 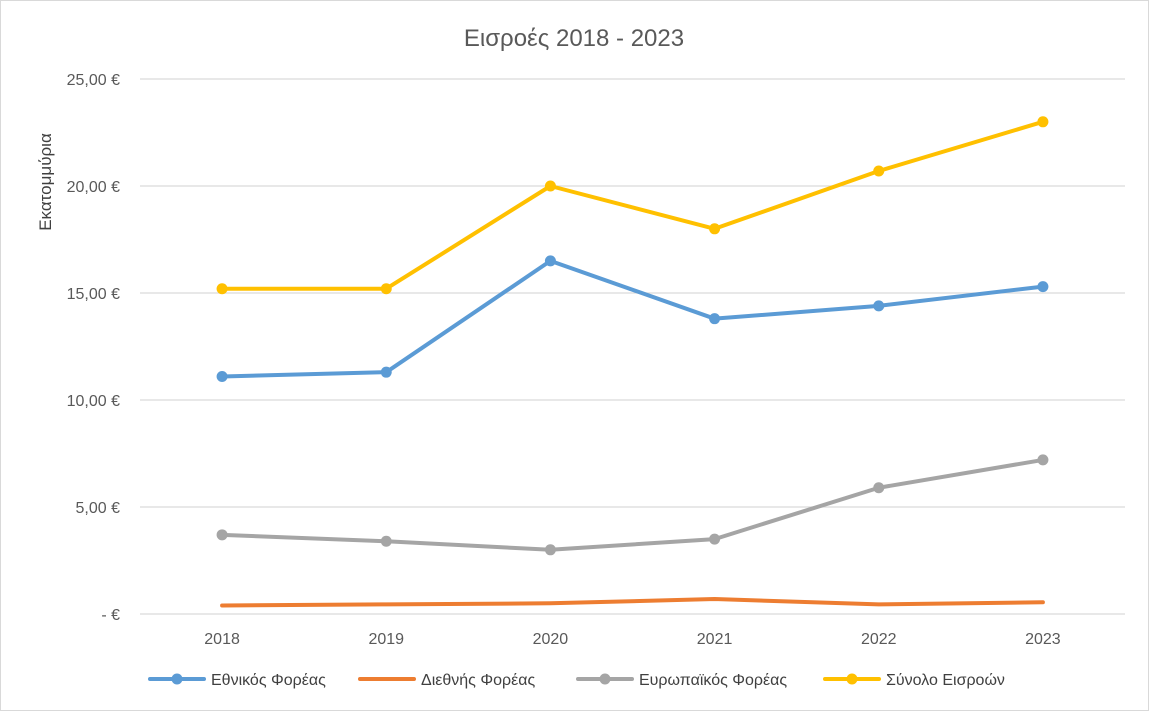 I want to click on legend-label: Διεθνής Φορέας, so click(x=478, y=680).